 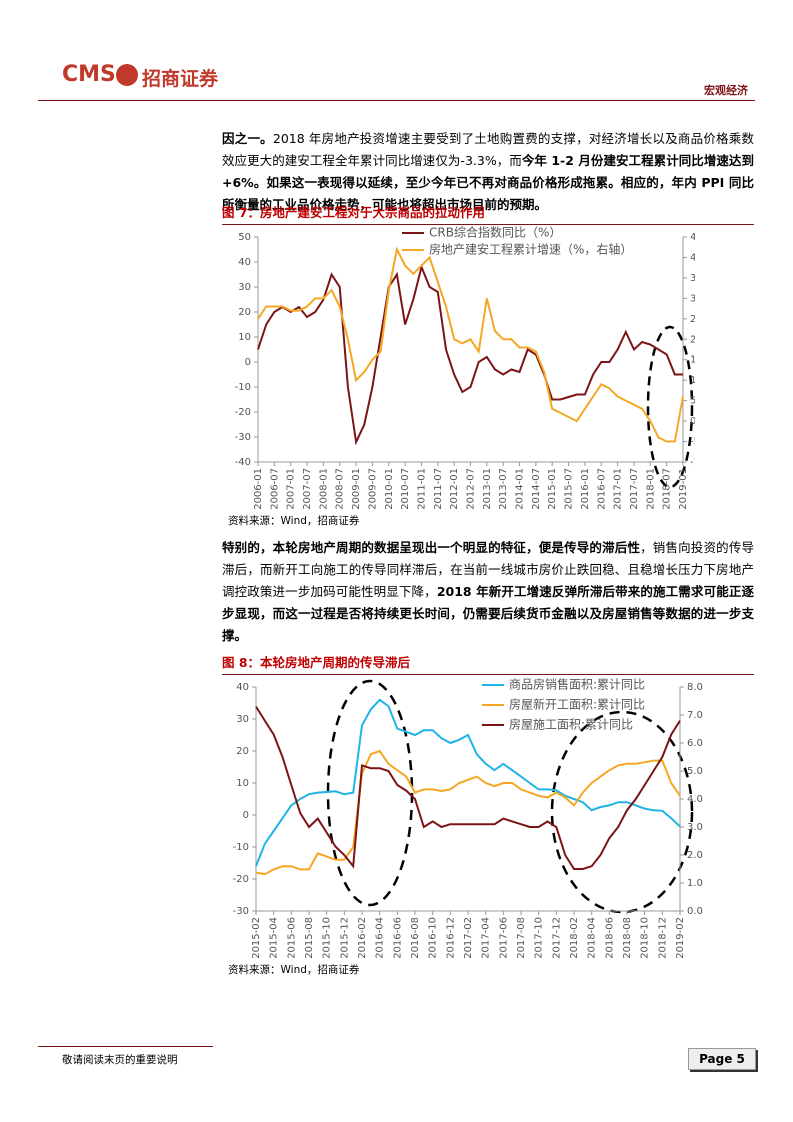 What do you see at coordinates (340, 489) in the screenshot?
I see `x-tick-label: 2008-07` at bounding box center [340, 489].